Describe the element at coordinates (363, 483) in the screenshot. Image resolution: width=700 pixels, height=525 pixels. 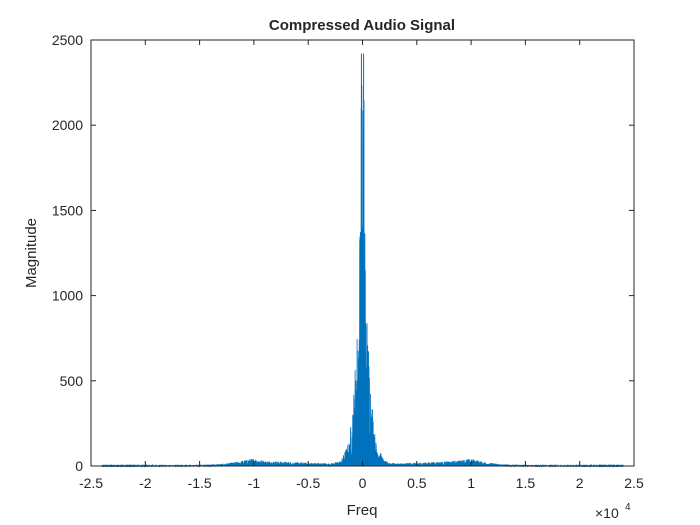
I see `x-tick-label: 0` at that location.